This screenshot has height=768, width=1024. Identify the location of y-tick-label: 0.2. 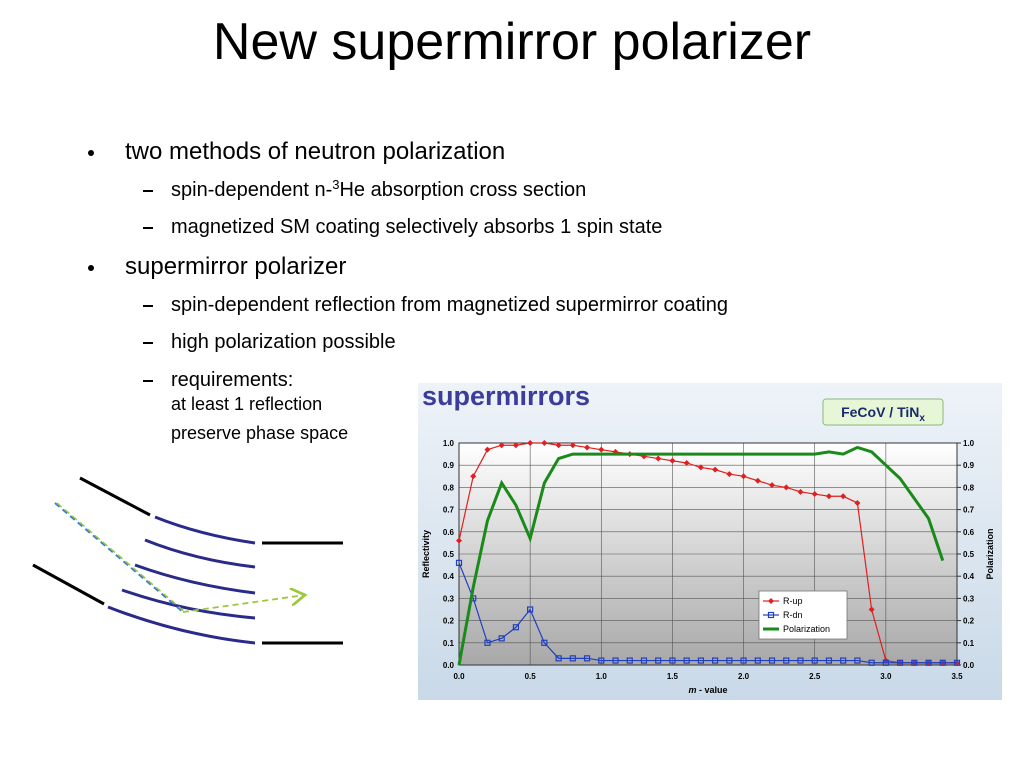
(449, 621).